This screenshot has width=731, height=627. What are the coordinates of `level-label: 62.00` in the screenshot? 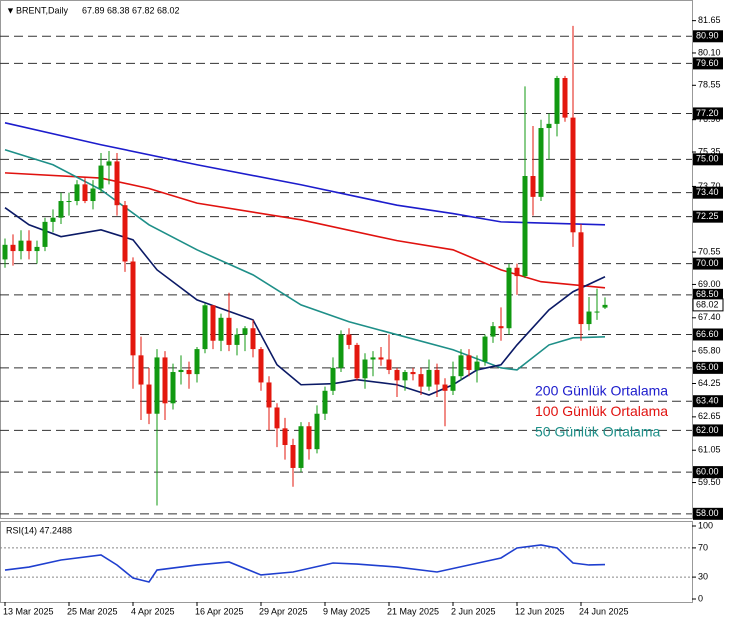 It's located at (707, 430).